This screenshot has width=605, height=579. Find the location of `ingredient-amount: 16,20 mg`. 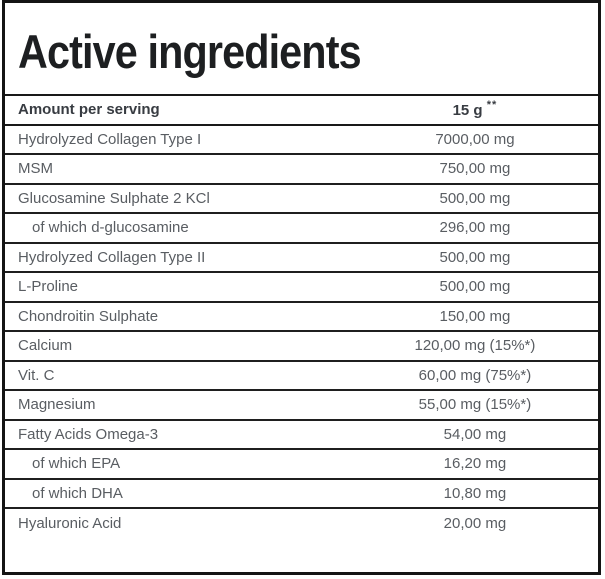

ingredient-amount: 16,20 mg is located at coordinates (474, 464).